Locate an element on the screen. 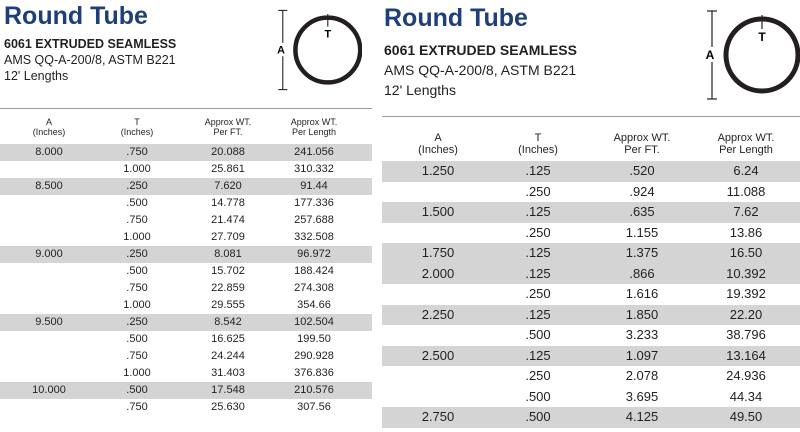 Image resolution: width=800 pixels, height=432 pixels. table-row: .250 2.078 24.936 is located at coordinates (591, 376).